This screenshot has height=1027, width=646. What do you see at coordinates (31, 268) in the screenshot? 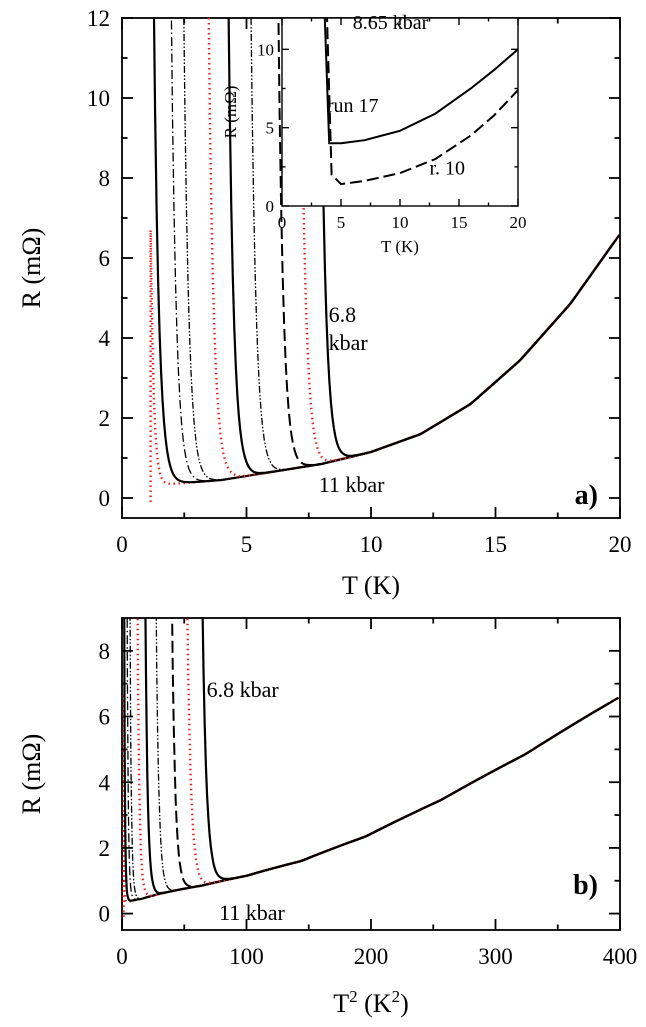
I see `panel-a-y-axis-title: R (mΩ)` at bounding box center [31, 268].